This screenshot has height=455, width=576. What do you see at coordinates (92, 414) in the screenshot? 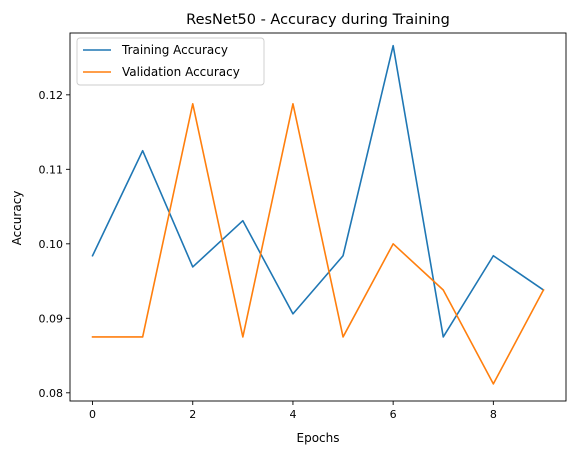
I see `x-tick-label: 0` at bounding box center [92, 414].